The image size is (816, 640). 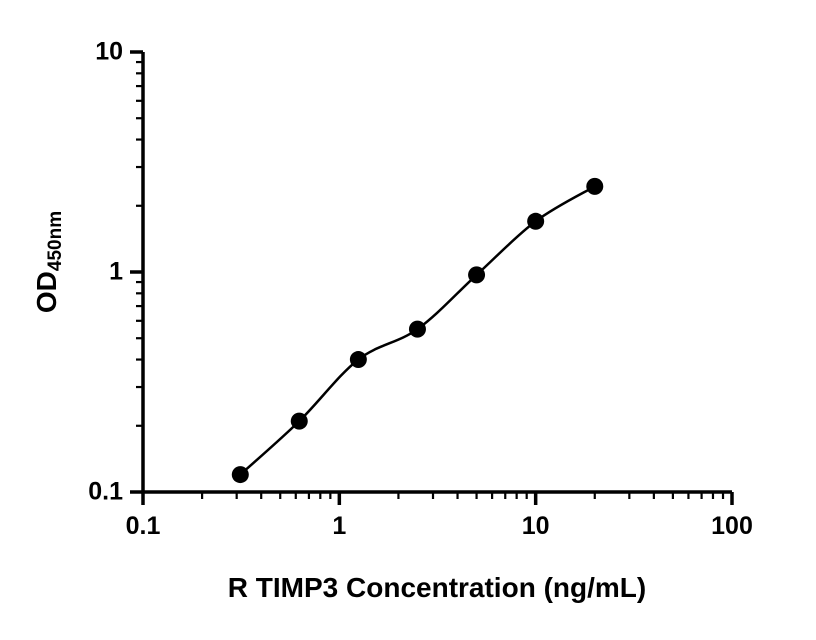 I want to click on x-tick-label: 100, so click(x=732, y=526).